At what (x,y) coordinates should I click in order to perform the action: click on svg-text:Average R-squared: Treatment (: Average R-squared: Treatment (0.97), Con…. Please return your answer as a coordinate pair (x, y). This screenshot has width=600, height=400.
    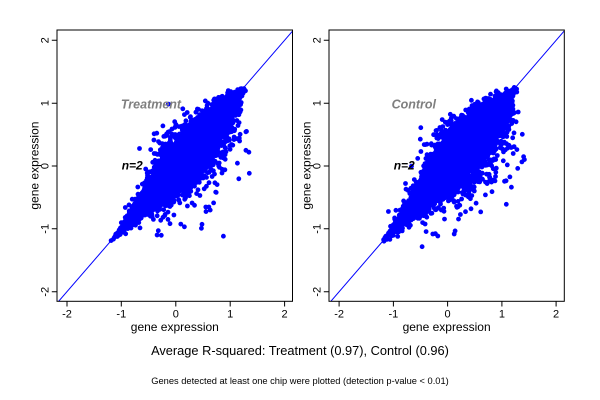
    Looking at the image, I should click on (300, 350).